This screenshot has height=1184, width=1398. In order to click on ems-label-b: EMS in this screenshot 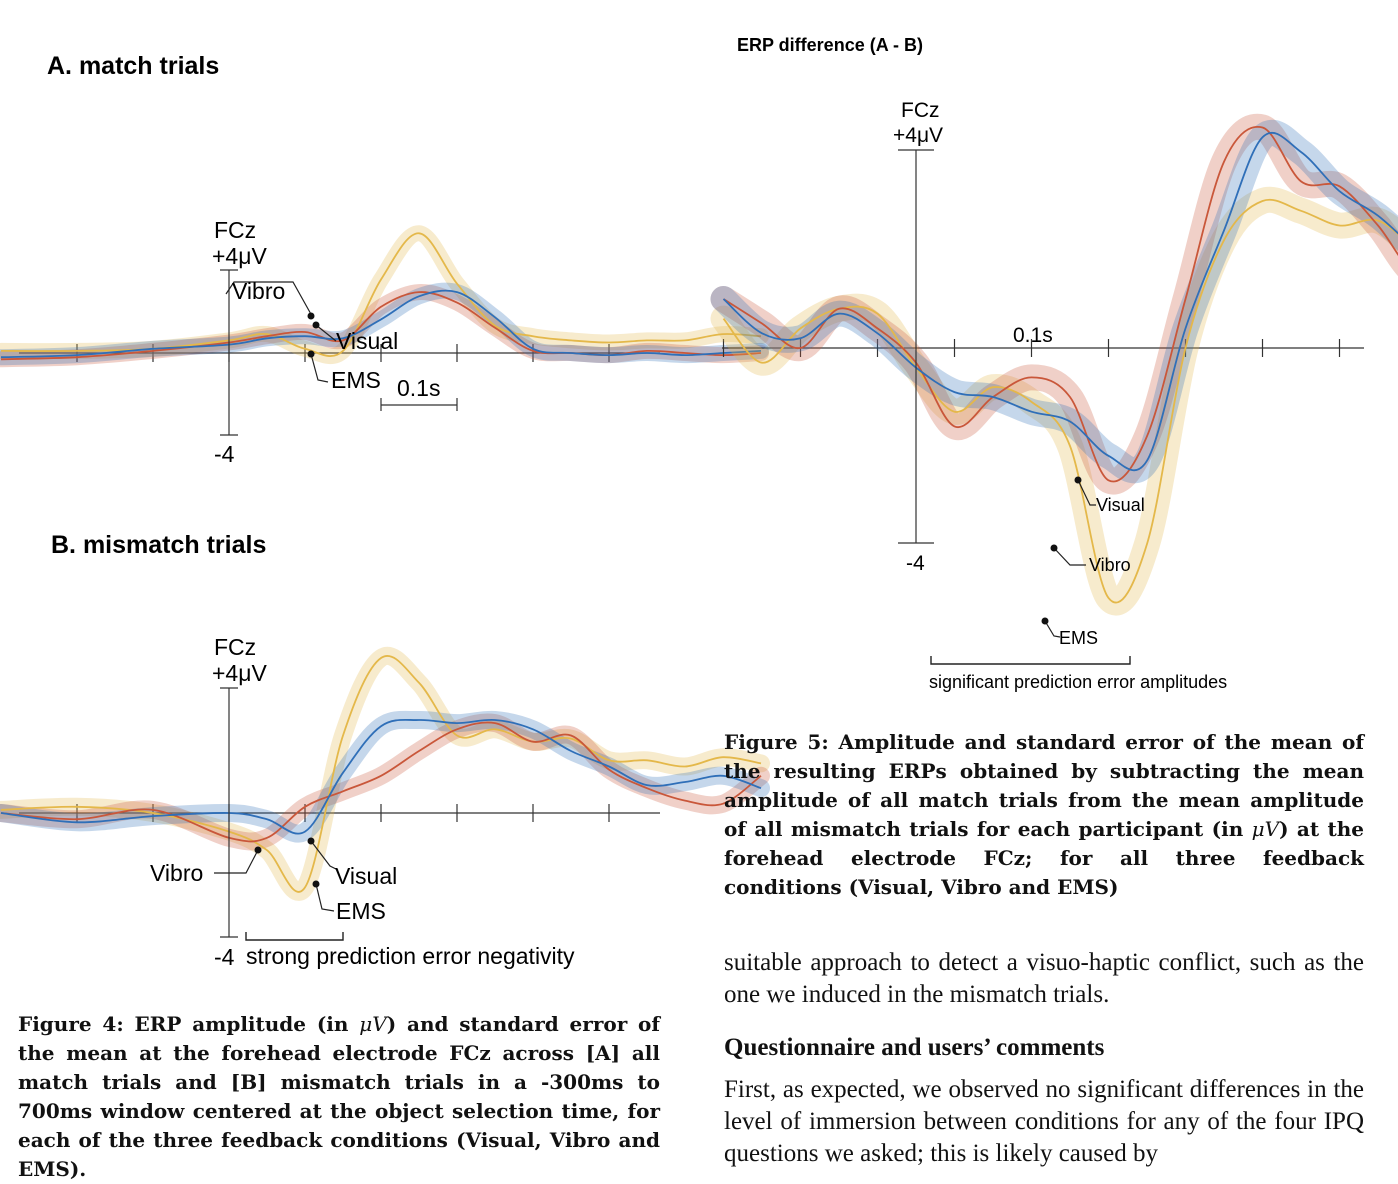, I will do `click(361, 911)`.